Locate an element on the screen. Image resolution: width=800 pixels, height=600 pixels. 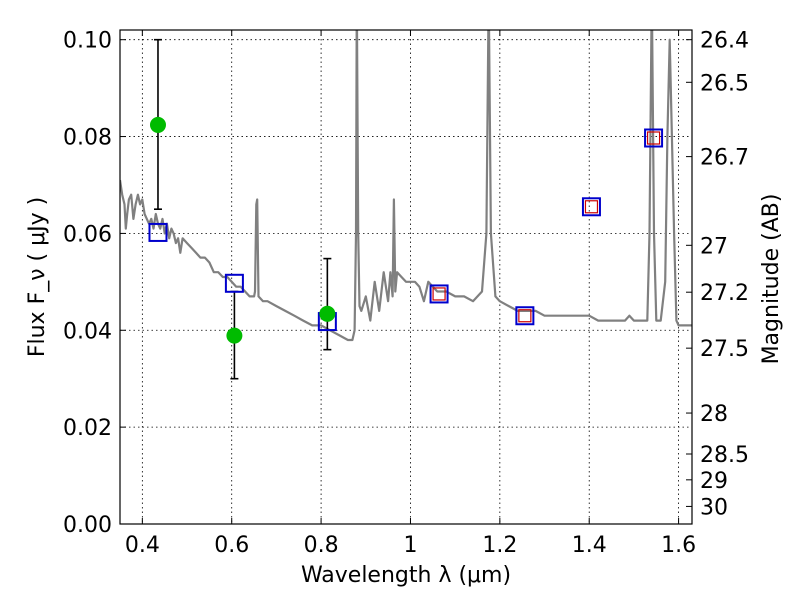
y-tick-label: 0.04 is located at coordinates (87, 331).